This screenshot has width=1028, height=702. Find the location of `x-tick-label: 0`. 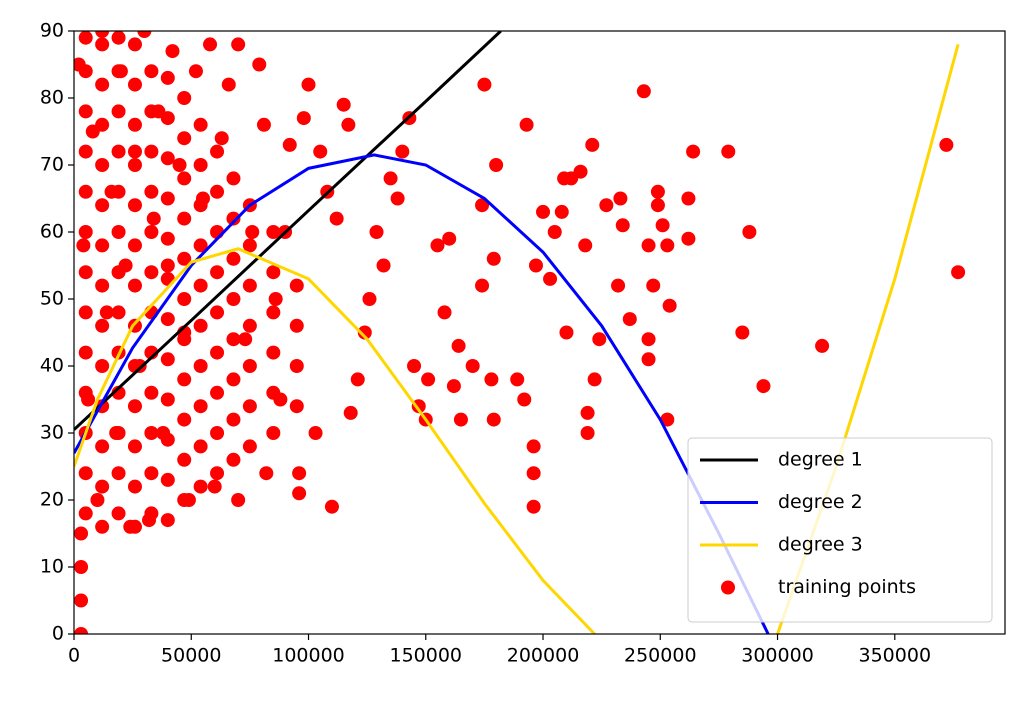

x-tick-label: 0 is located at coordinates (74, 656).